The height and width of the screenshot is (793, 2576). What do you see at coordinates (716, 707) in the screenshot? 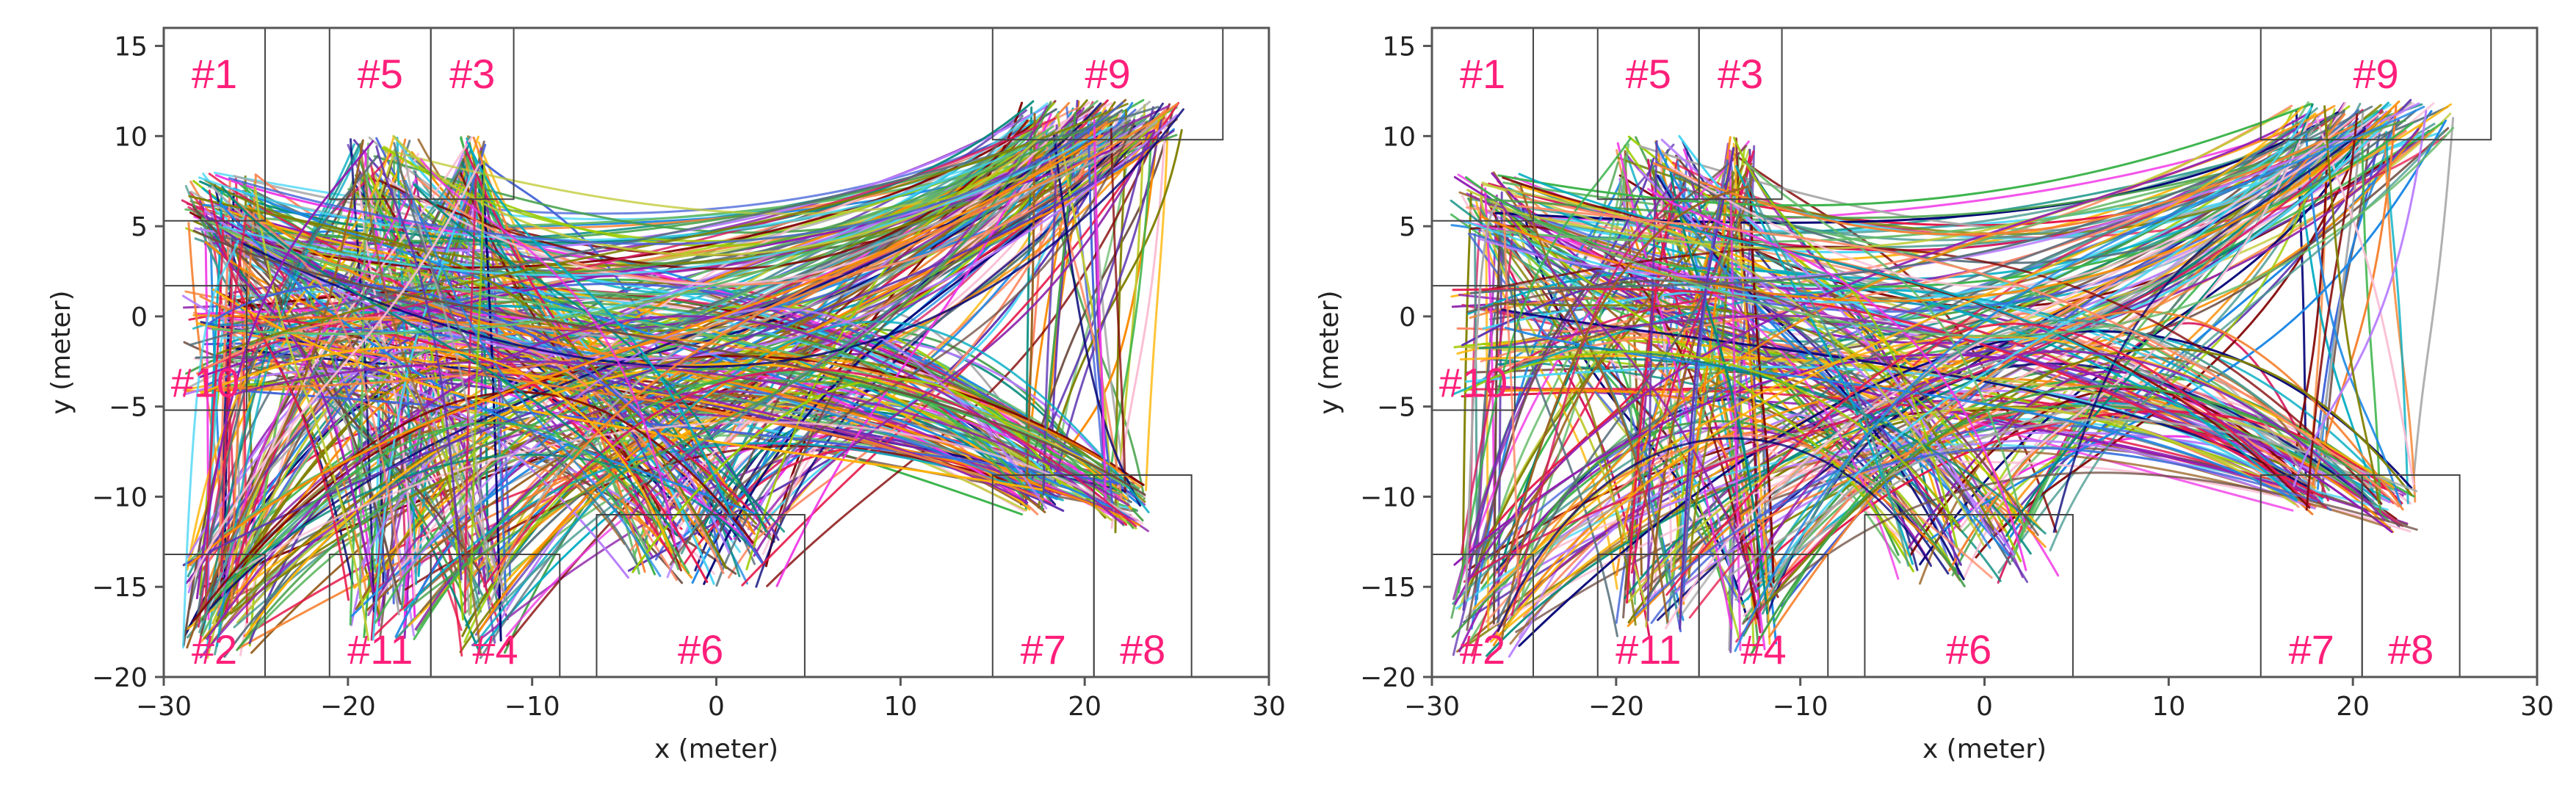
I see `x-tick-label: 0` at bounding box center [716, 707].